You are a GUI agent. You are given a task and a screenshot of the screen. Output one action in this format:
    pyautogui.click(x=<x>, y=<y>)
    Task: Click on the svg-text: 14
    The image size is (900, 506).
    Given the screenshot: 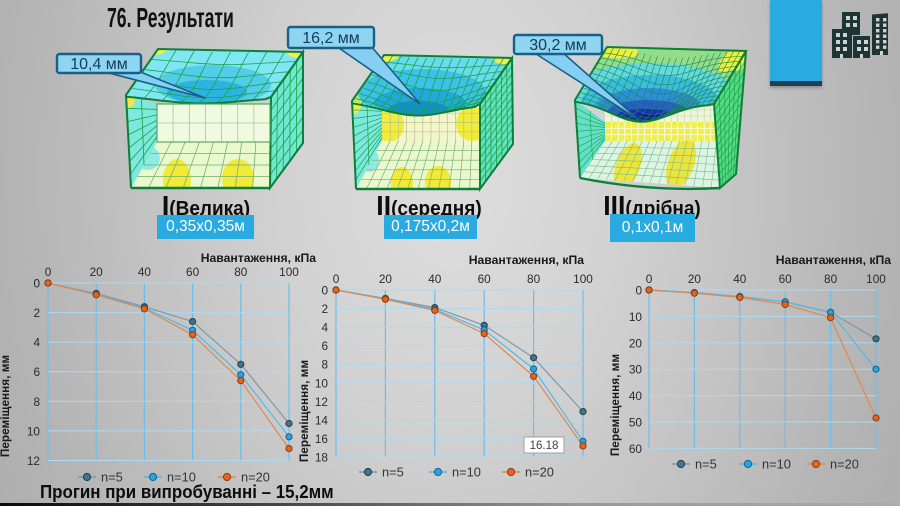 What is the action you would take?
    pyautogui.click(x=322, y=420)
    